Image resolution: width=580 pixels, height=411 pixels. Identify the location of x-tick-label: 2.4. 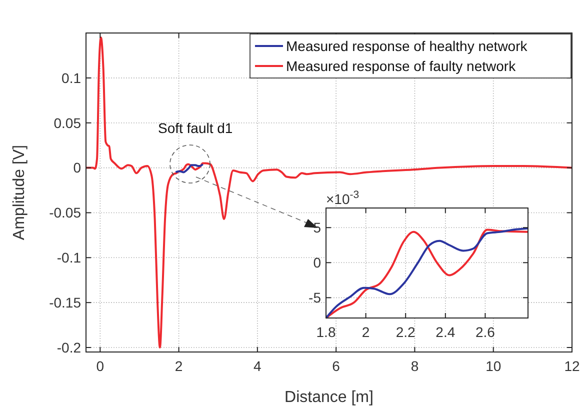
(446, 332).